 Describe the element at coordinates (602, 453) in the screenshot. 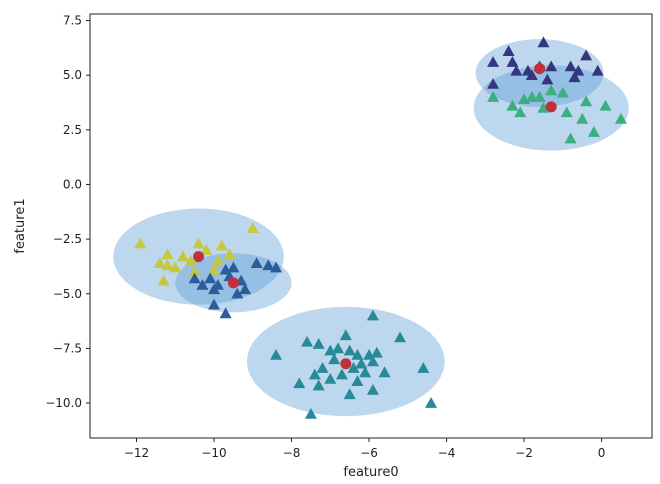

I see `x-tick-label: 0` at that location.